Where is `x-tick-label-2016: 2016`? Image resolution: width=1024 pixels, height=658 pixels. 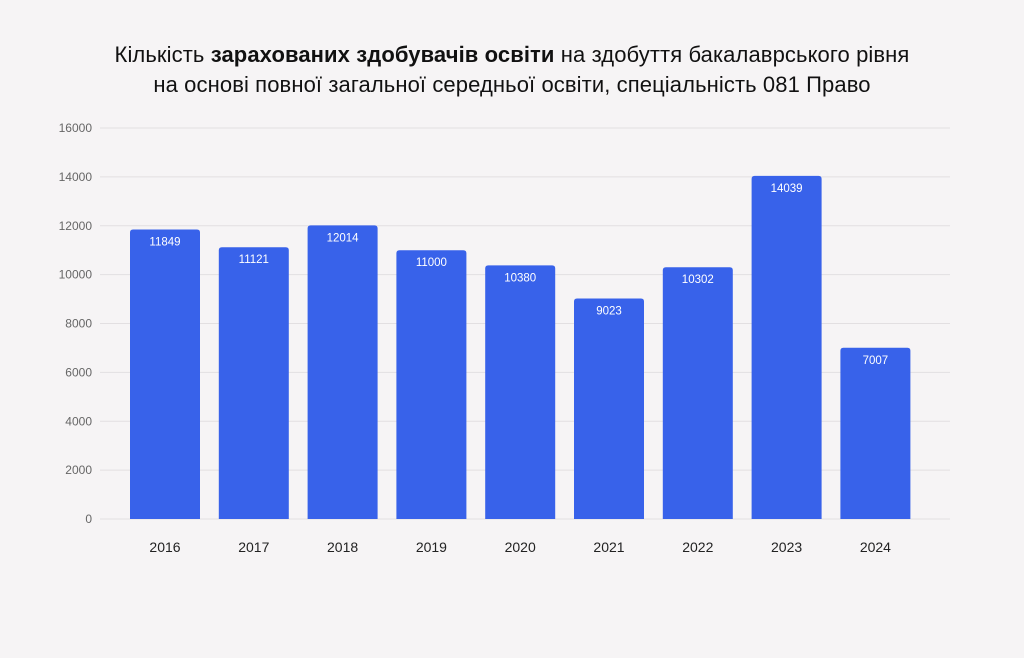 x-tick-label-2016: 2016 is located at coordinates (164, 547).